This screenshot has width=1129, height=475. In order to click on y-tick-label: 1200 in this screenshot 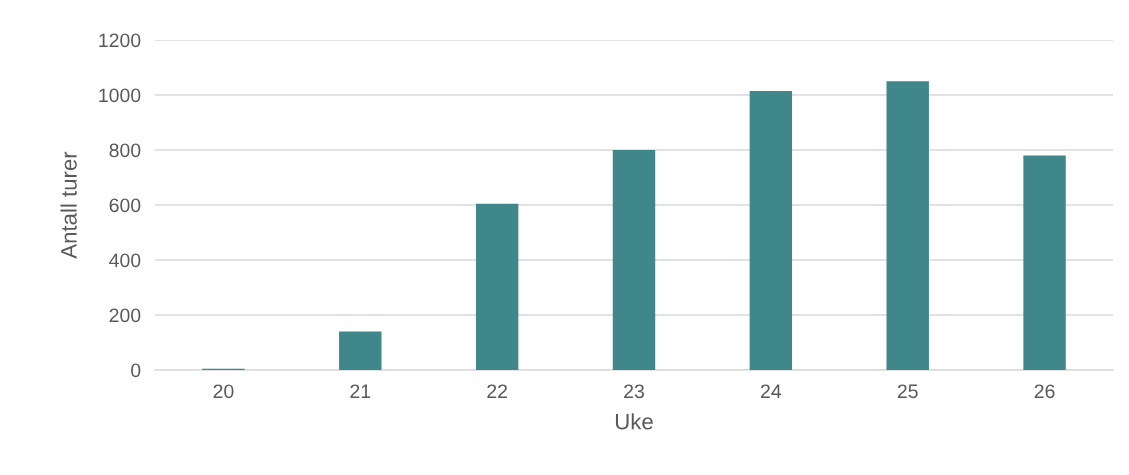, I will do `click(120, 40)`.